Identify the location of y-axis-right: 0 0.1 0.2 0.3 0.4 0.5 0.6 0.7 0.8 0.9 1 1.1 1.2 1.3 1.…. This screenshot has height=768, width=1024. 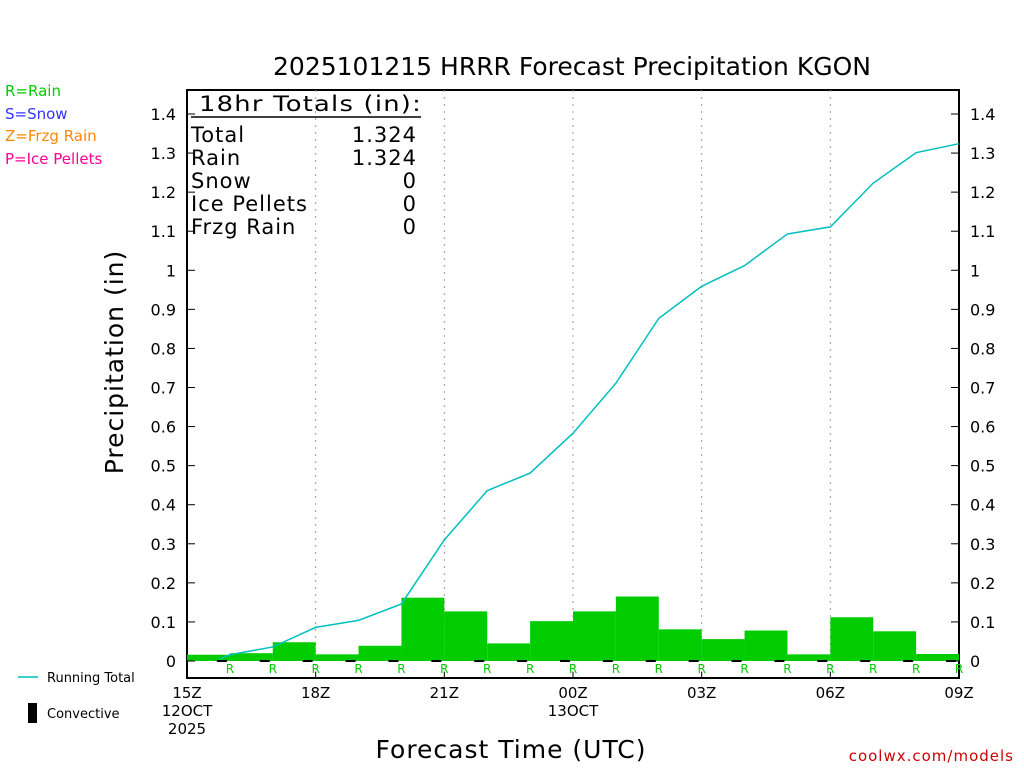
(973, 388).